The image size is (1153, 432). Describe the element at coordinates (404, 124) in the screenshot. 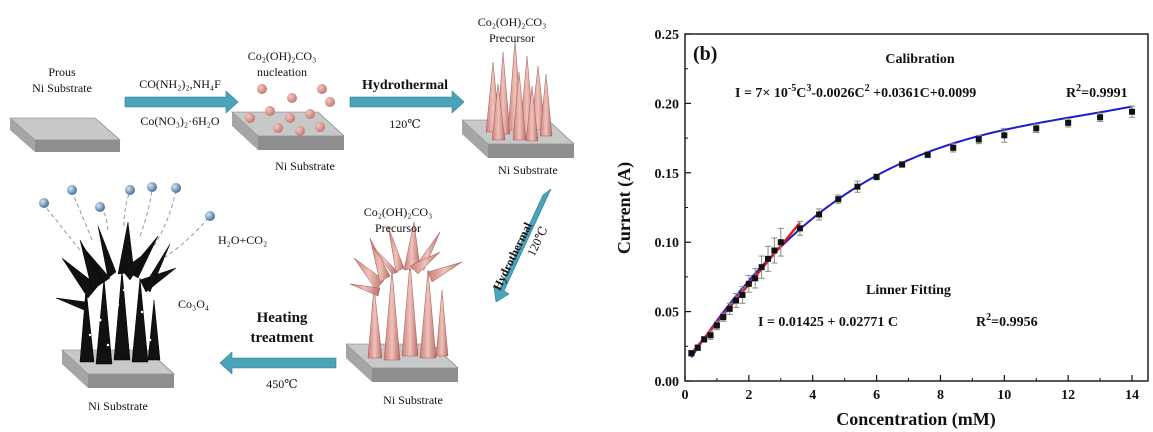

I see `label-temp-120-a: 120℃` at that location.